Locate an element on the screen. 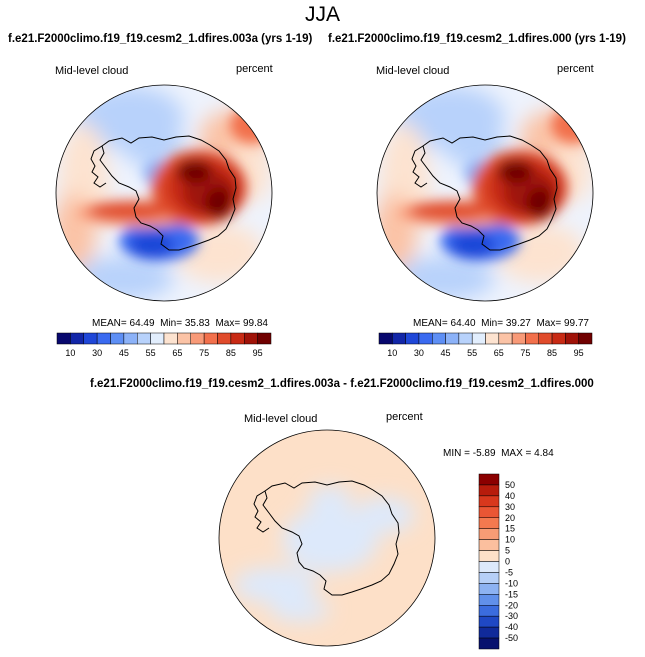 Image resolution: width=645 pixels, height=657 pixels. panel-3-colorbar-tick-label: 30 is located at coordinates (510, 507).